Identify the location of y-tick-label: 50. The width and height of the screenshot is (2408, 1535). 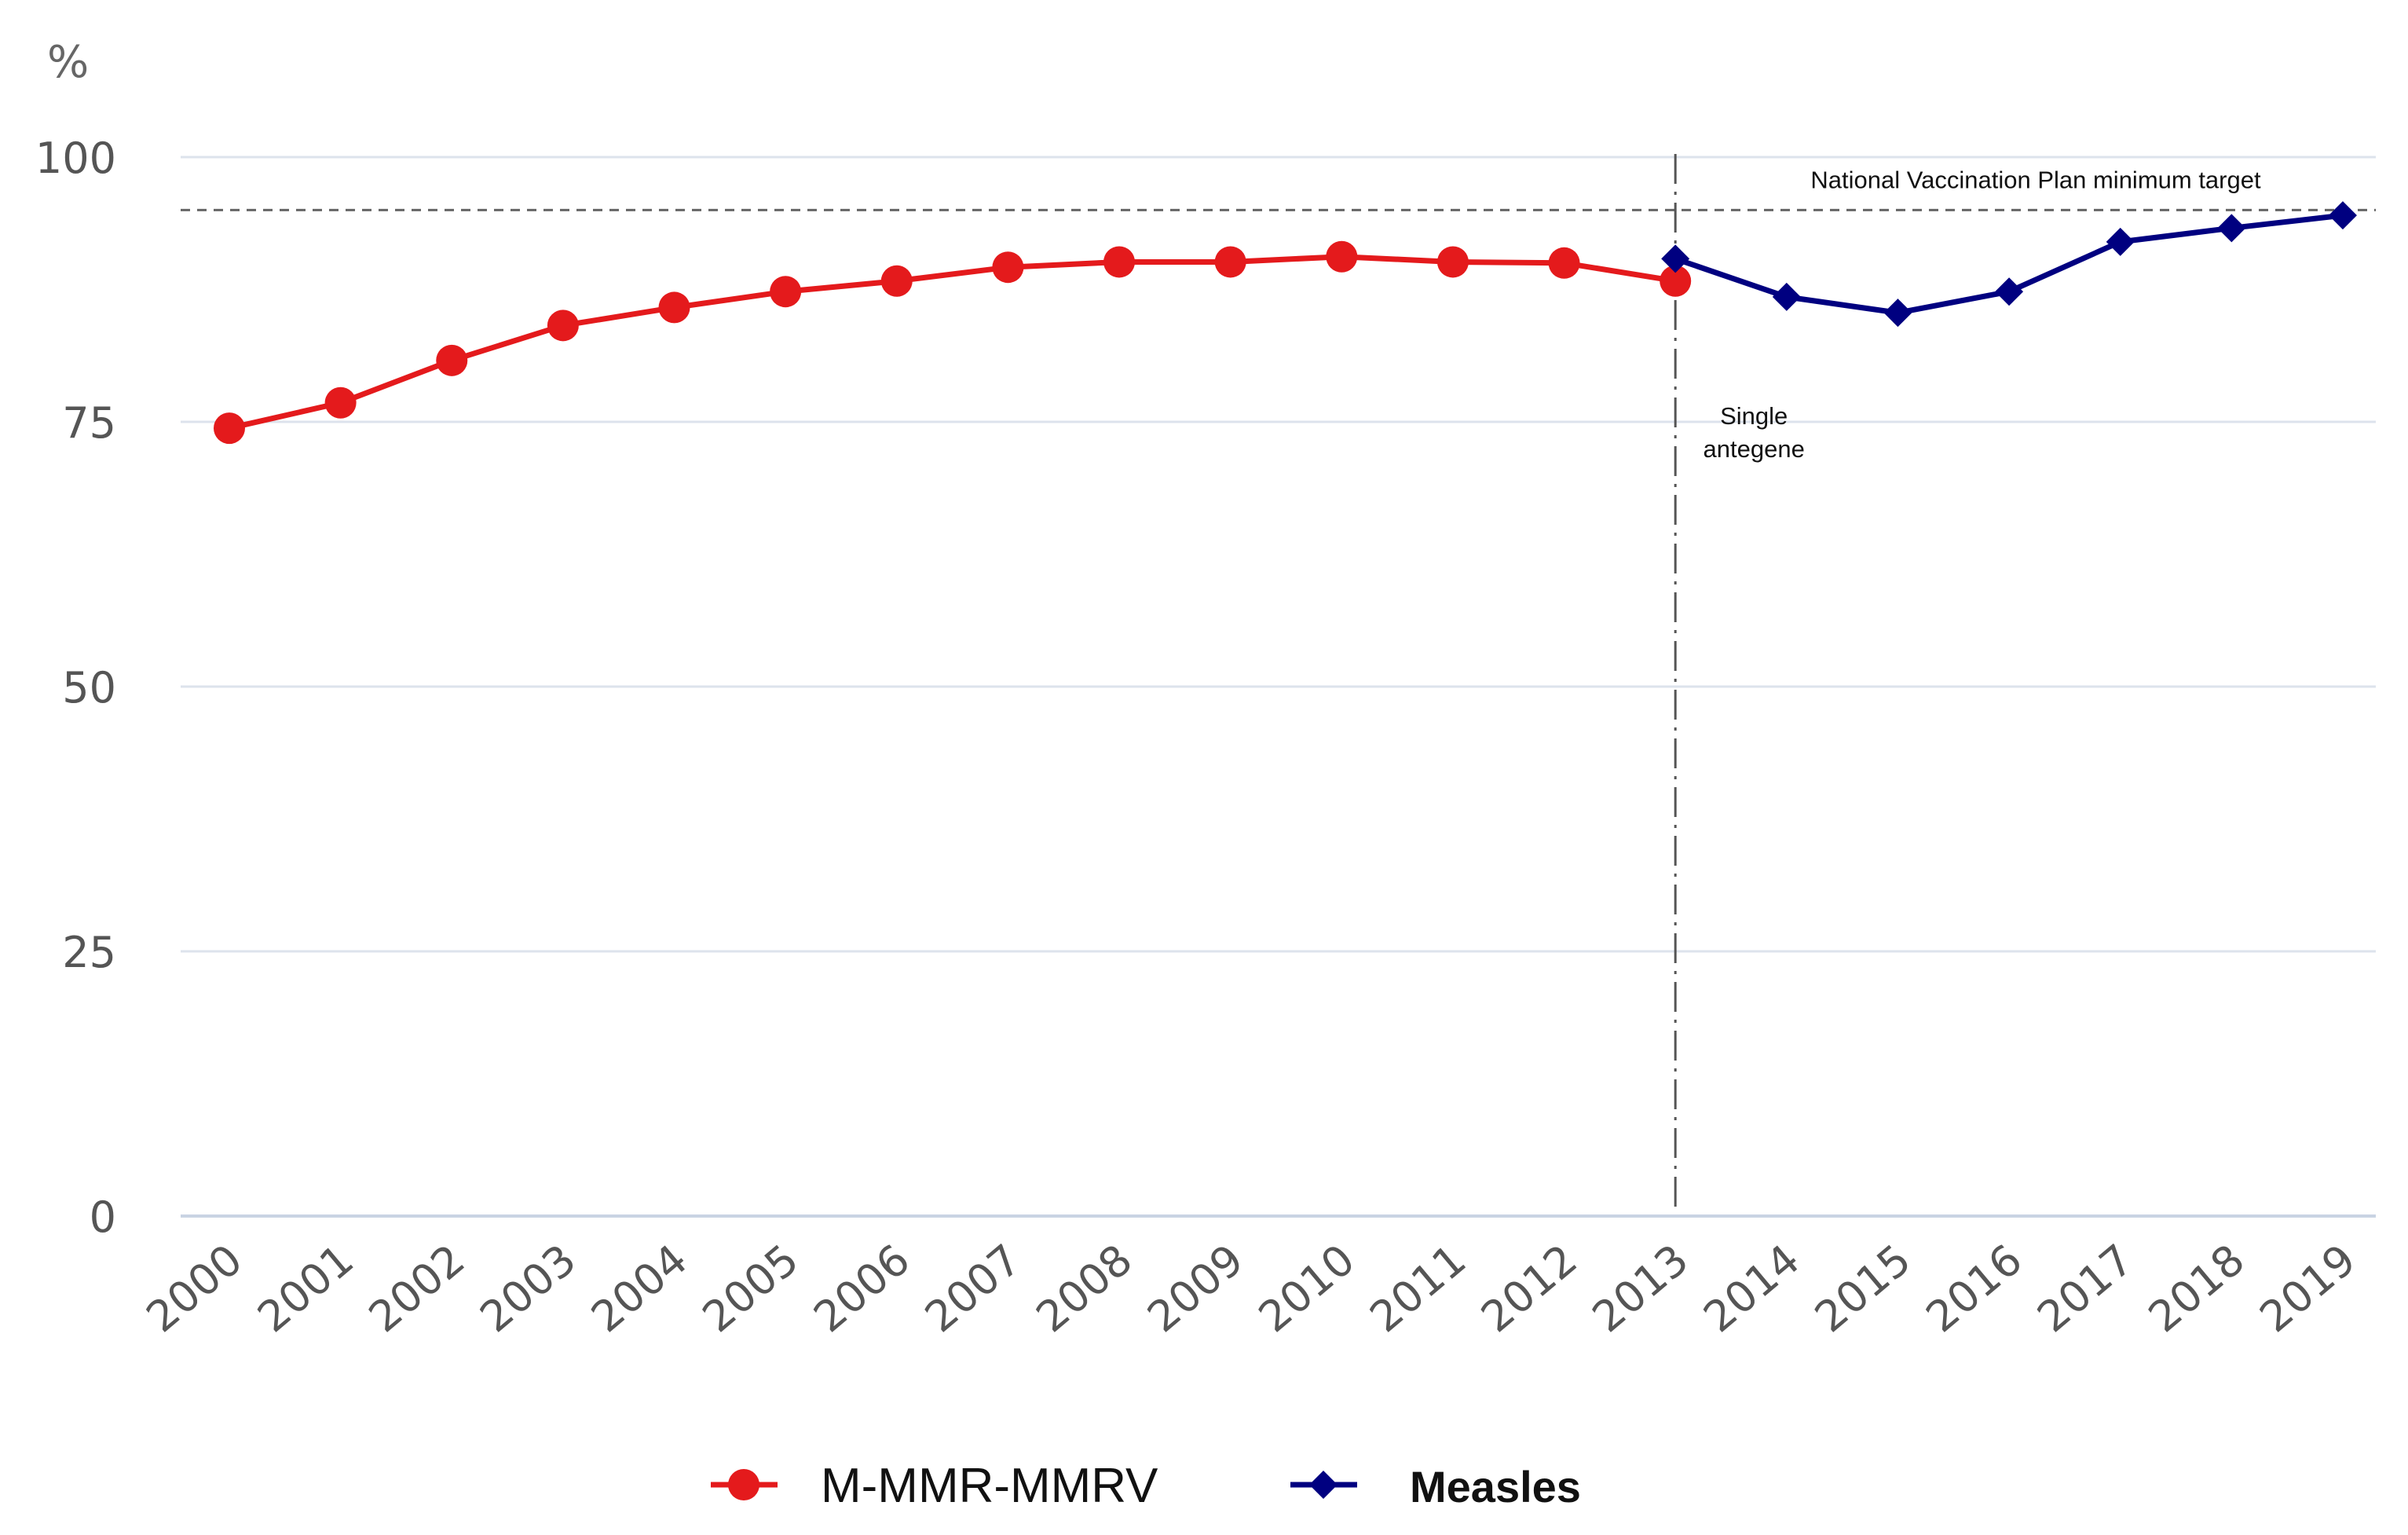
(89, 688).